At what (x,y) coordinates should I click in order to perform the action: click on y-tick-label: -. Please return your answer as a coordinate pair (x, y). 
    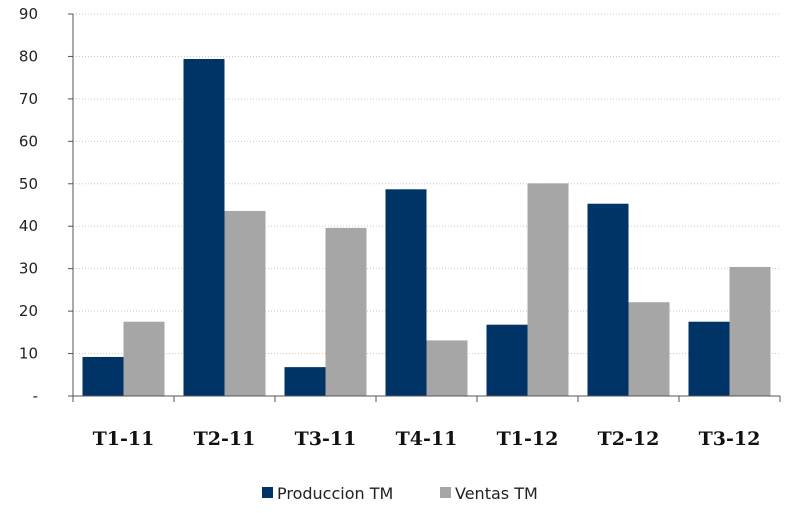
    Looking at the image, I should click on (35, 396).